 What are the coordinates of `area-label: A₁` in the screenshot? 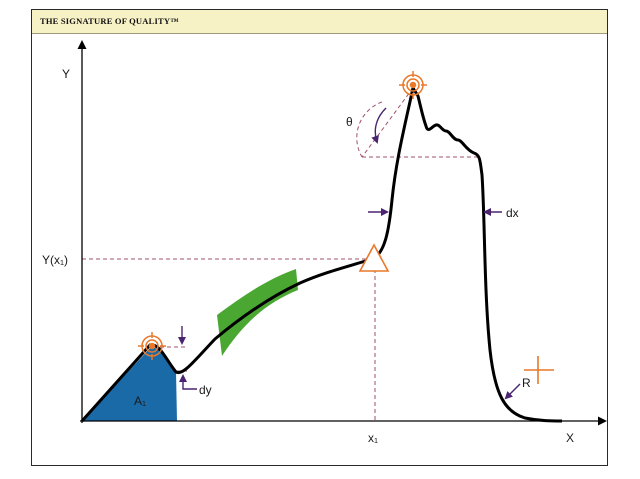 It's located at (140, 401).